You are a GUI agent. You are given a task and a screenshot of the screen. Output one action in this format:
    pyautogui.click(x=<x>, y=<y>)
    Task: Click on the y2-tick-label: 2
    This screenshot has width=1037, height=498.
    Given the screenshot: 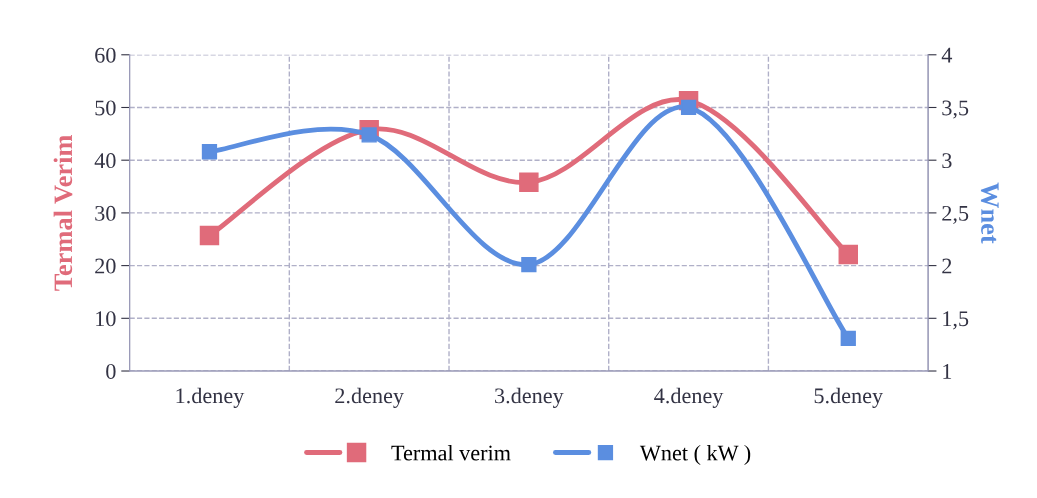 What is the action you would take?
    pyautogui.click(x=947, y=266)
    